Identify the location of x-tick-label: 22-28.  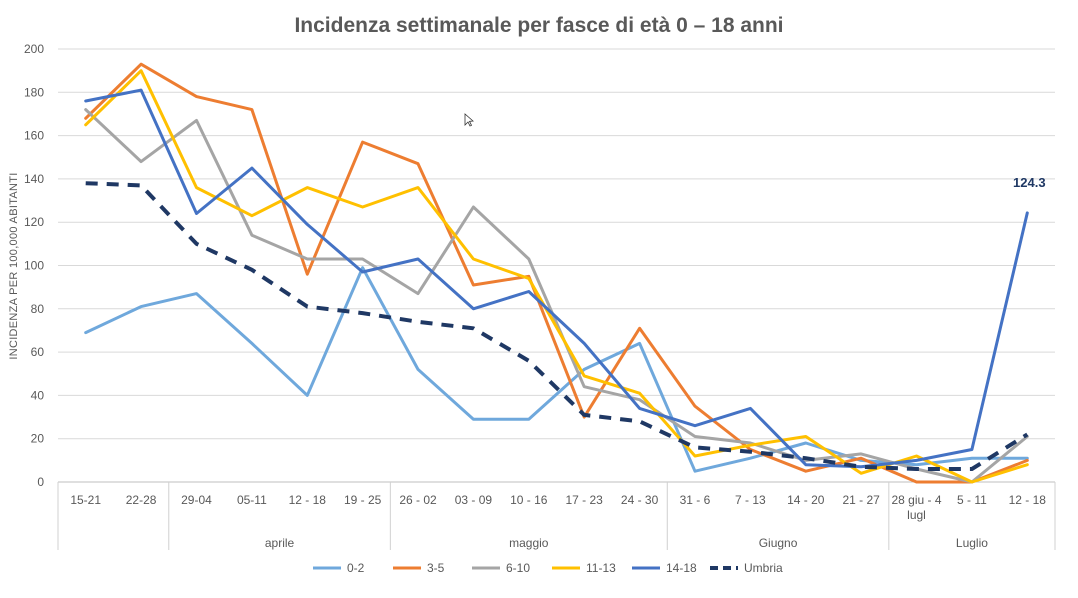
(141, 500).